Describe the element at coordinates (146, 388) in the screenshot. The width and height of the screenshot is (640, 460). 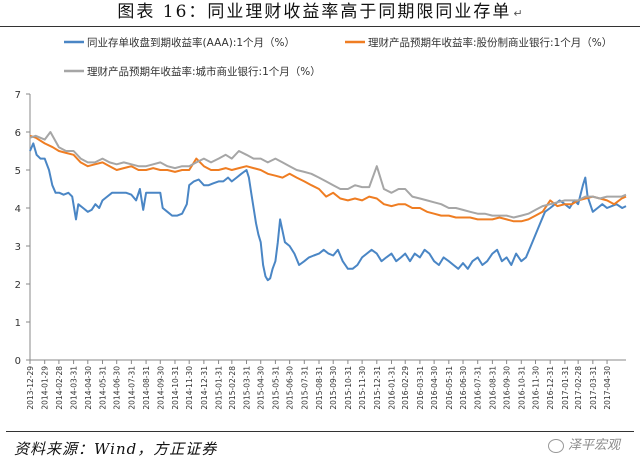
I see `x-tick-label: 2014-08-31` at that location.